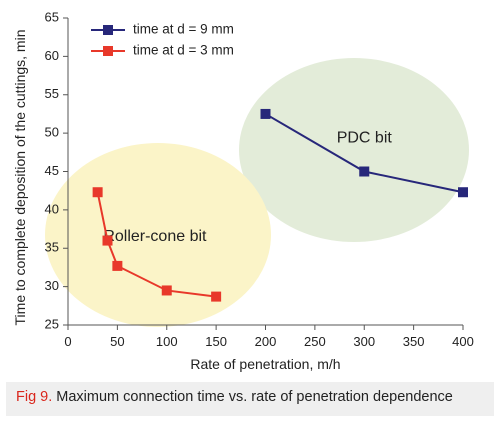  What do you see at coordinates (167, 341) in the screenshot?
I see `x-tick-label: 100` at bounding box center [167, 341].